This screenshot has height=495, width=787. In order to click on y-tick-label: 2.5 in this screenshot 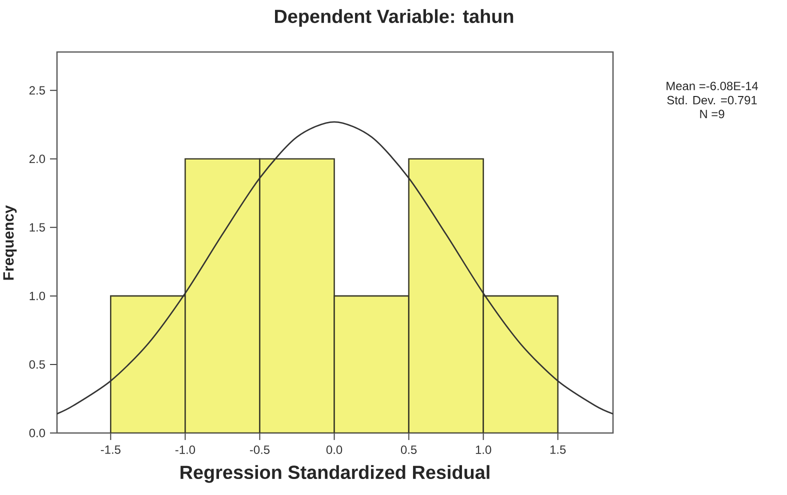, I will do `click(37, 90)`.